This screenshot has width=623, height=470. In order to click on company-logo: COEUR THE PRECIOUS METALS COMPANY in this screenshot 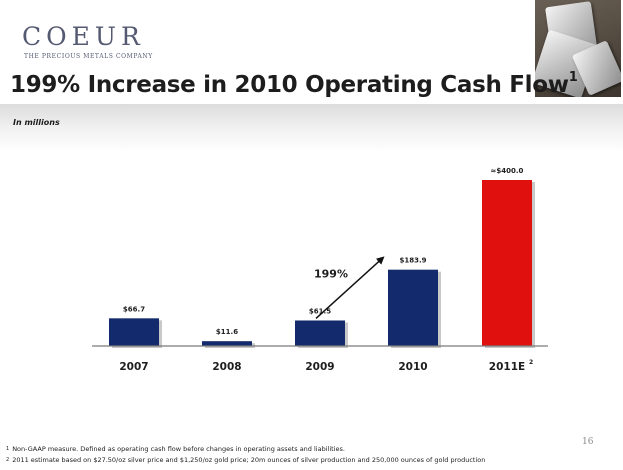, I will do `click(87, 41)`.